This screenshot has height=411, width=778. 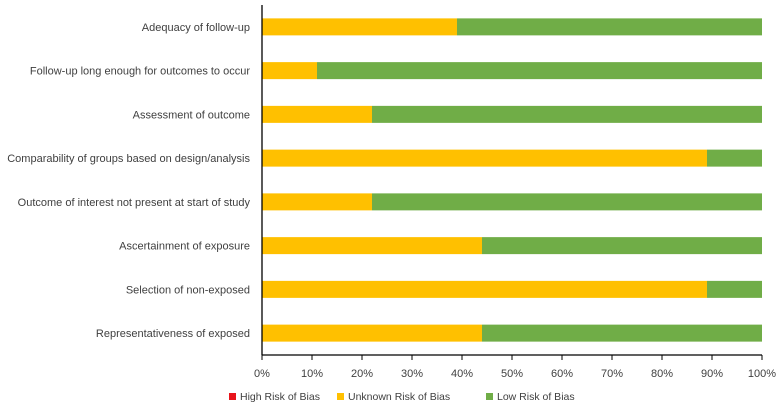 What do you see at coordinates (188, 290) in the screenshot?
I see `category-label: Selection of non-exposed` at bounding box center [188, 290].